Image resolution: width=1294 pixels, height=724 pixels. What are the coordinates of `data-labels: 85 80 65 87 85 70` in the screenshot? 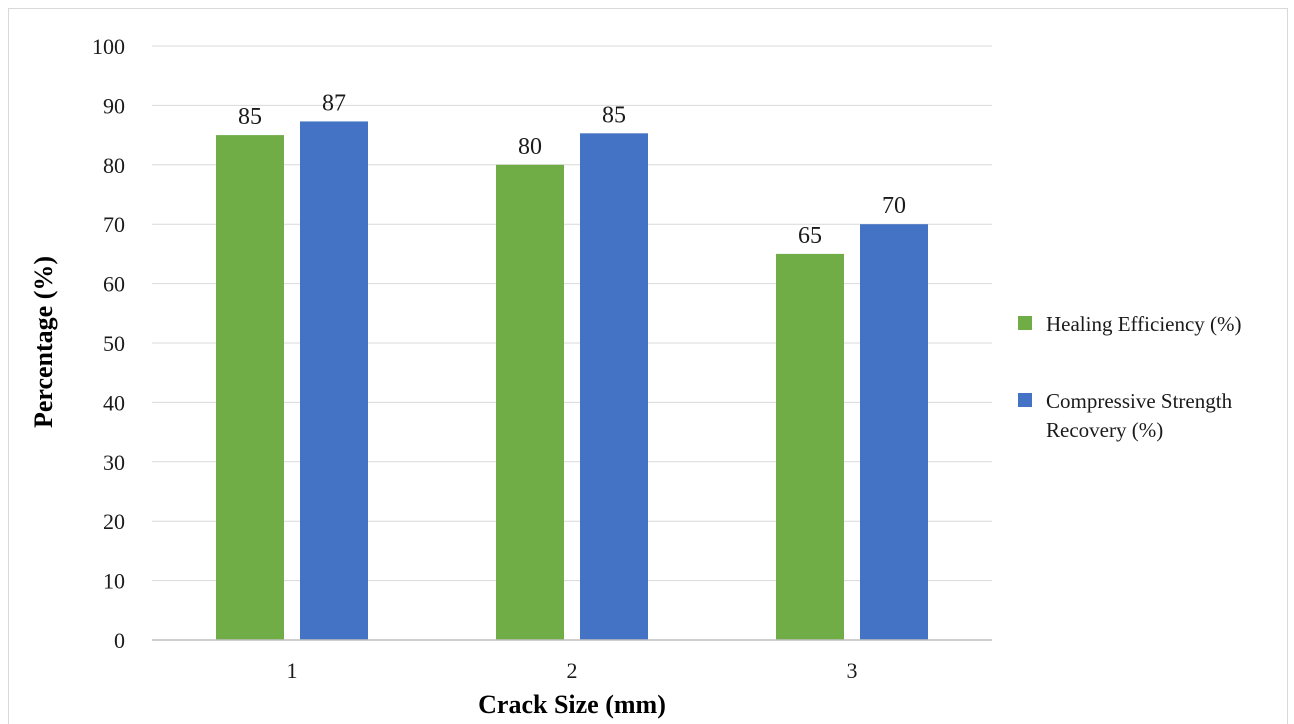 It's located at (572, 169).